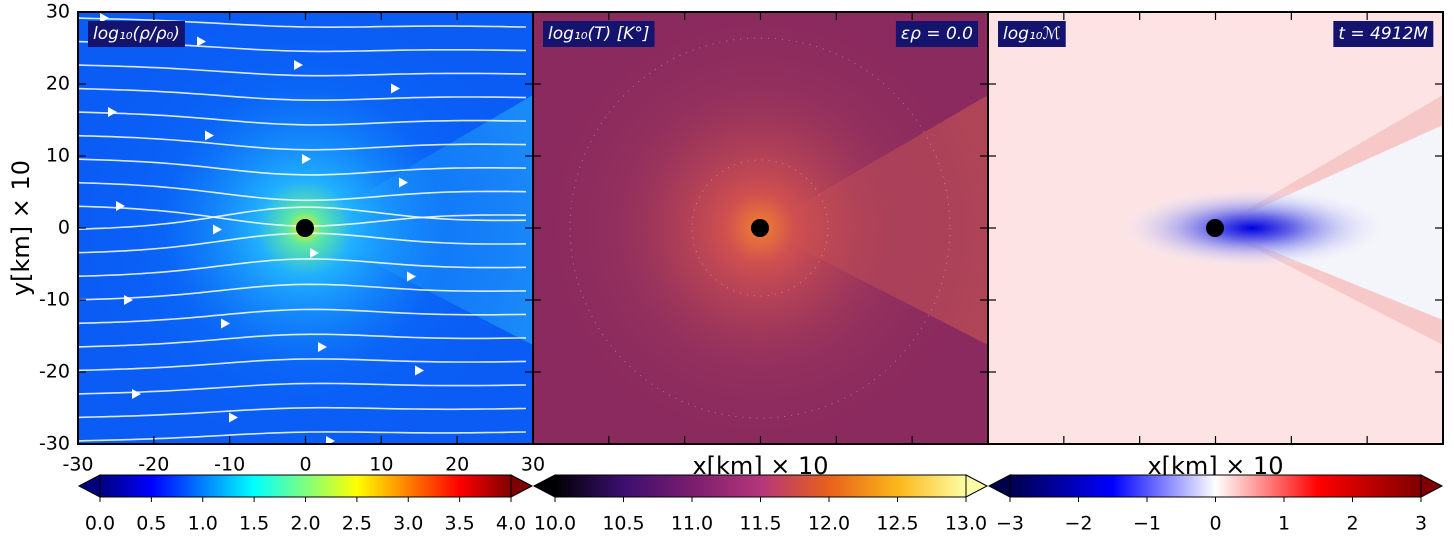 The width and height of the screenshot is (1454, 541). Describe the element at coordinates (64, 228) in the screenshot. I see `y-tick-label: 0` at that location.